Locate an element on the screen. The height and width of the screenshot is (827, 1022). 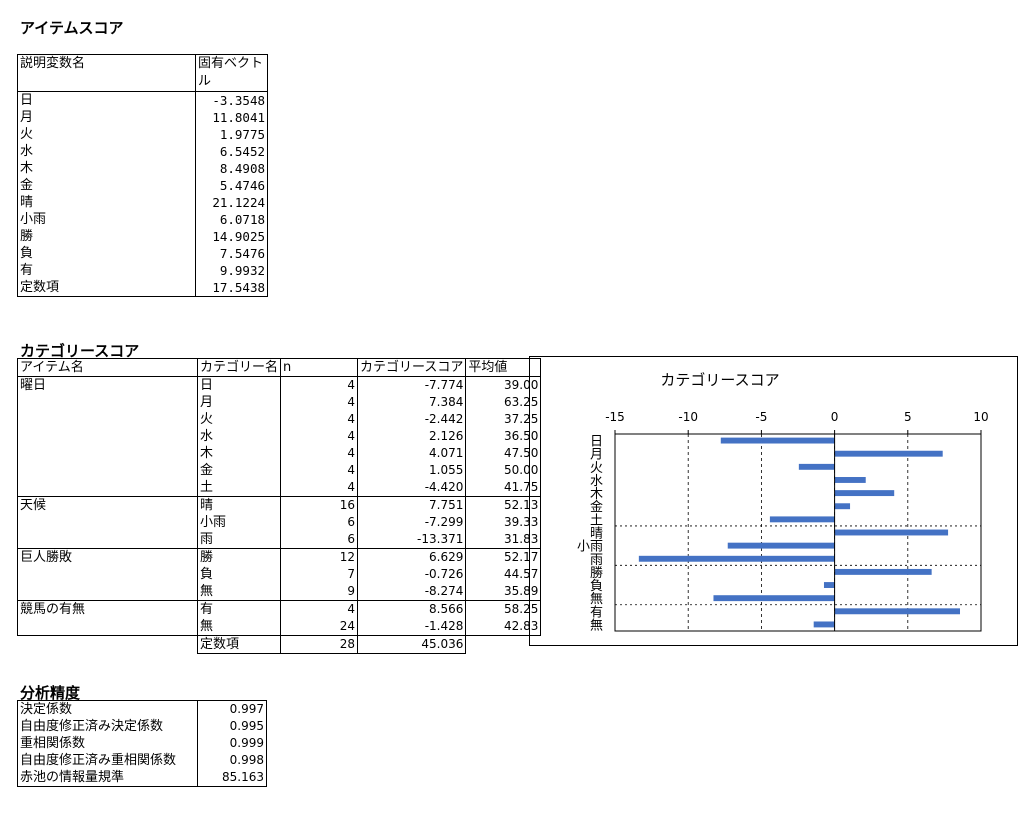
table-row: 天候晴 16 7.751 52.13 is located at coordinates (279, 505).